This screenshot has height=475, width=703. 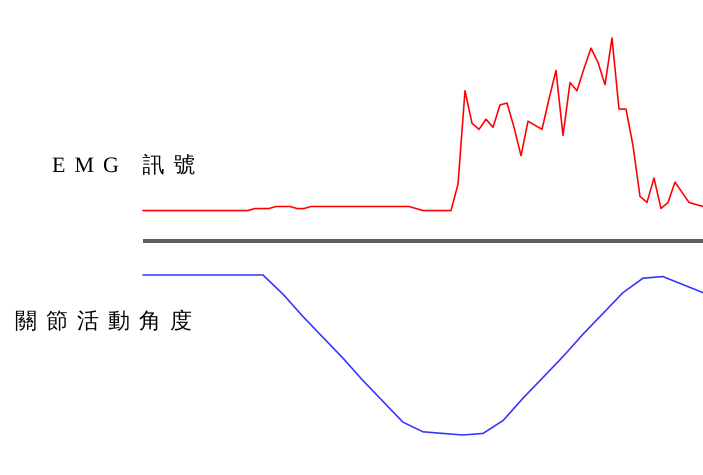 What do you see at coordinates (128, 164) in the screenshot?
I see `y-axis-title: EMG 訊號` at bounding box center [128, 164].